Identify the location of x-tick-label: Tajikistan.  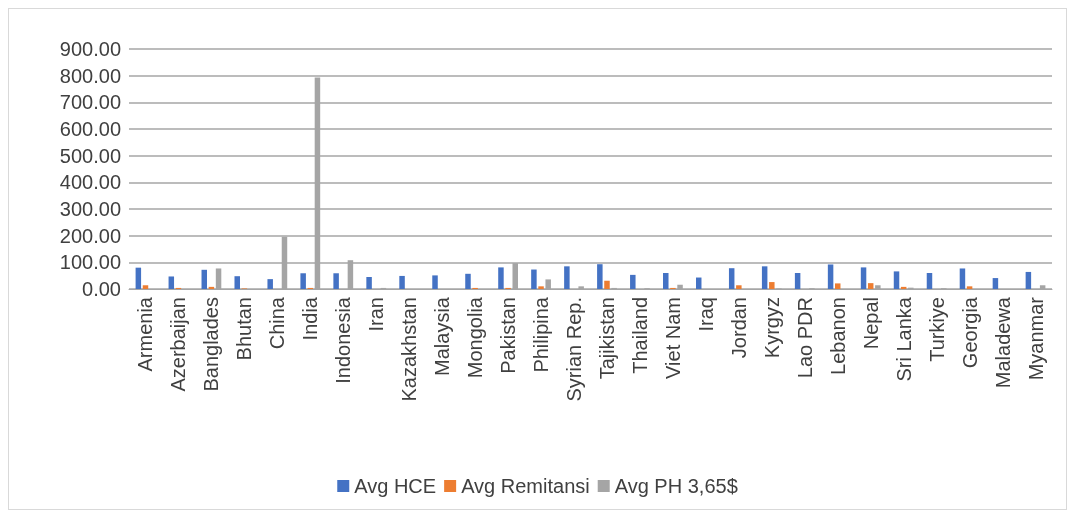
(606, 338).